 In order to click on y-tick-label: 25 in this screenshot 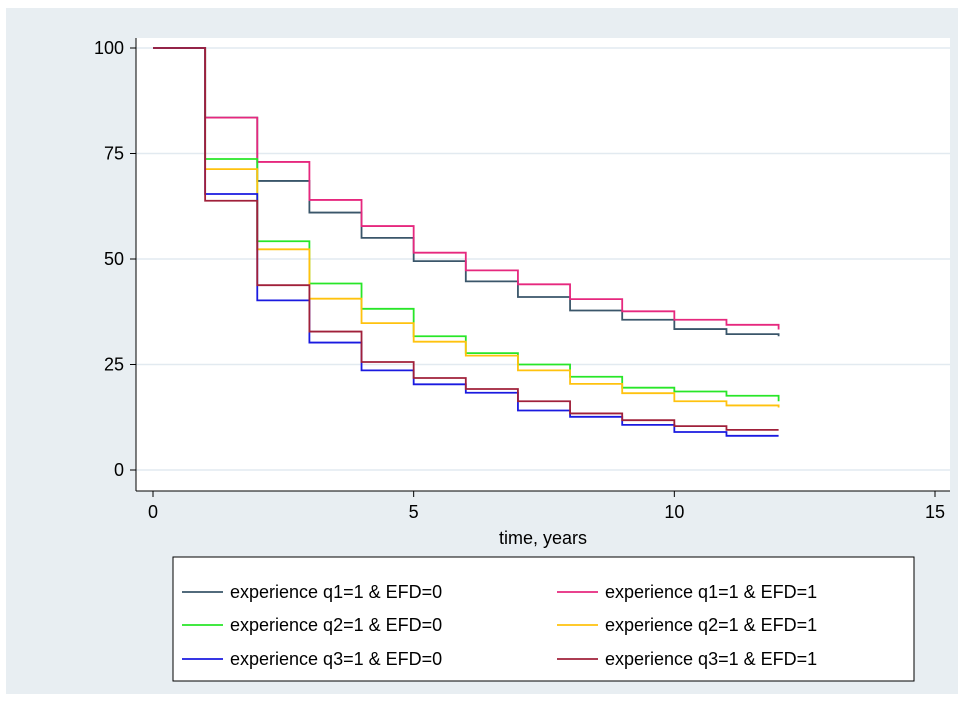, I will do `click(114, 365)`.